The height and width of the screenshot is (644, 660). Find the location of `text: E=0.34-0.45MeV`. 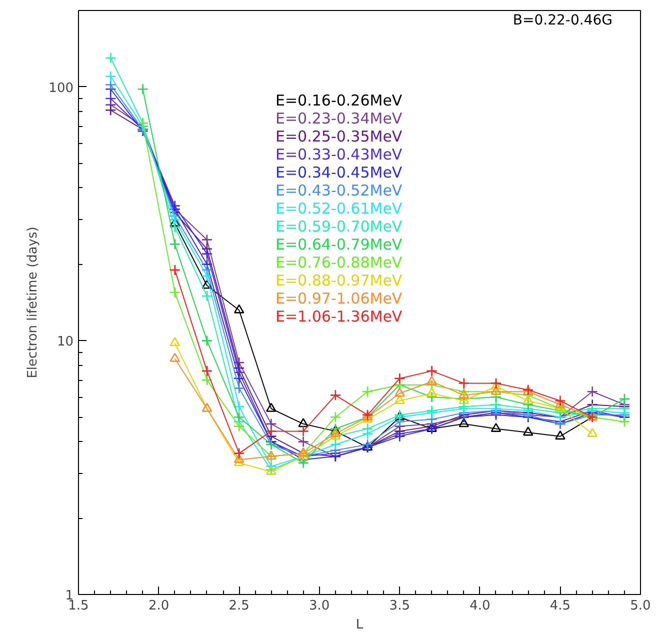

text: E=0.34-0.45MeV is located at coordinates (339, 173).